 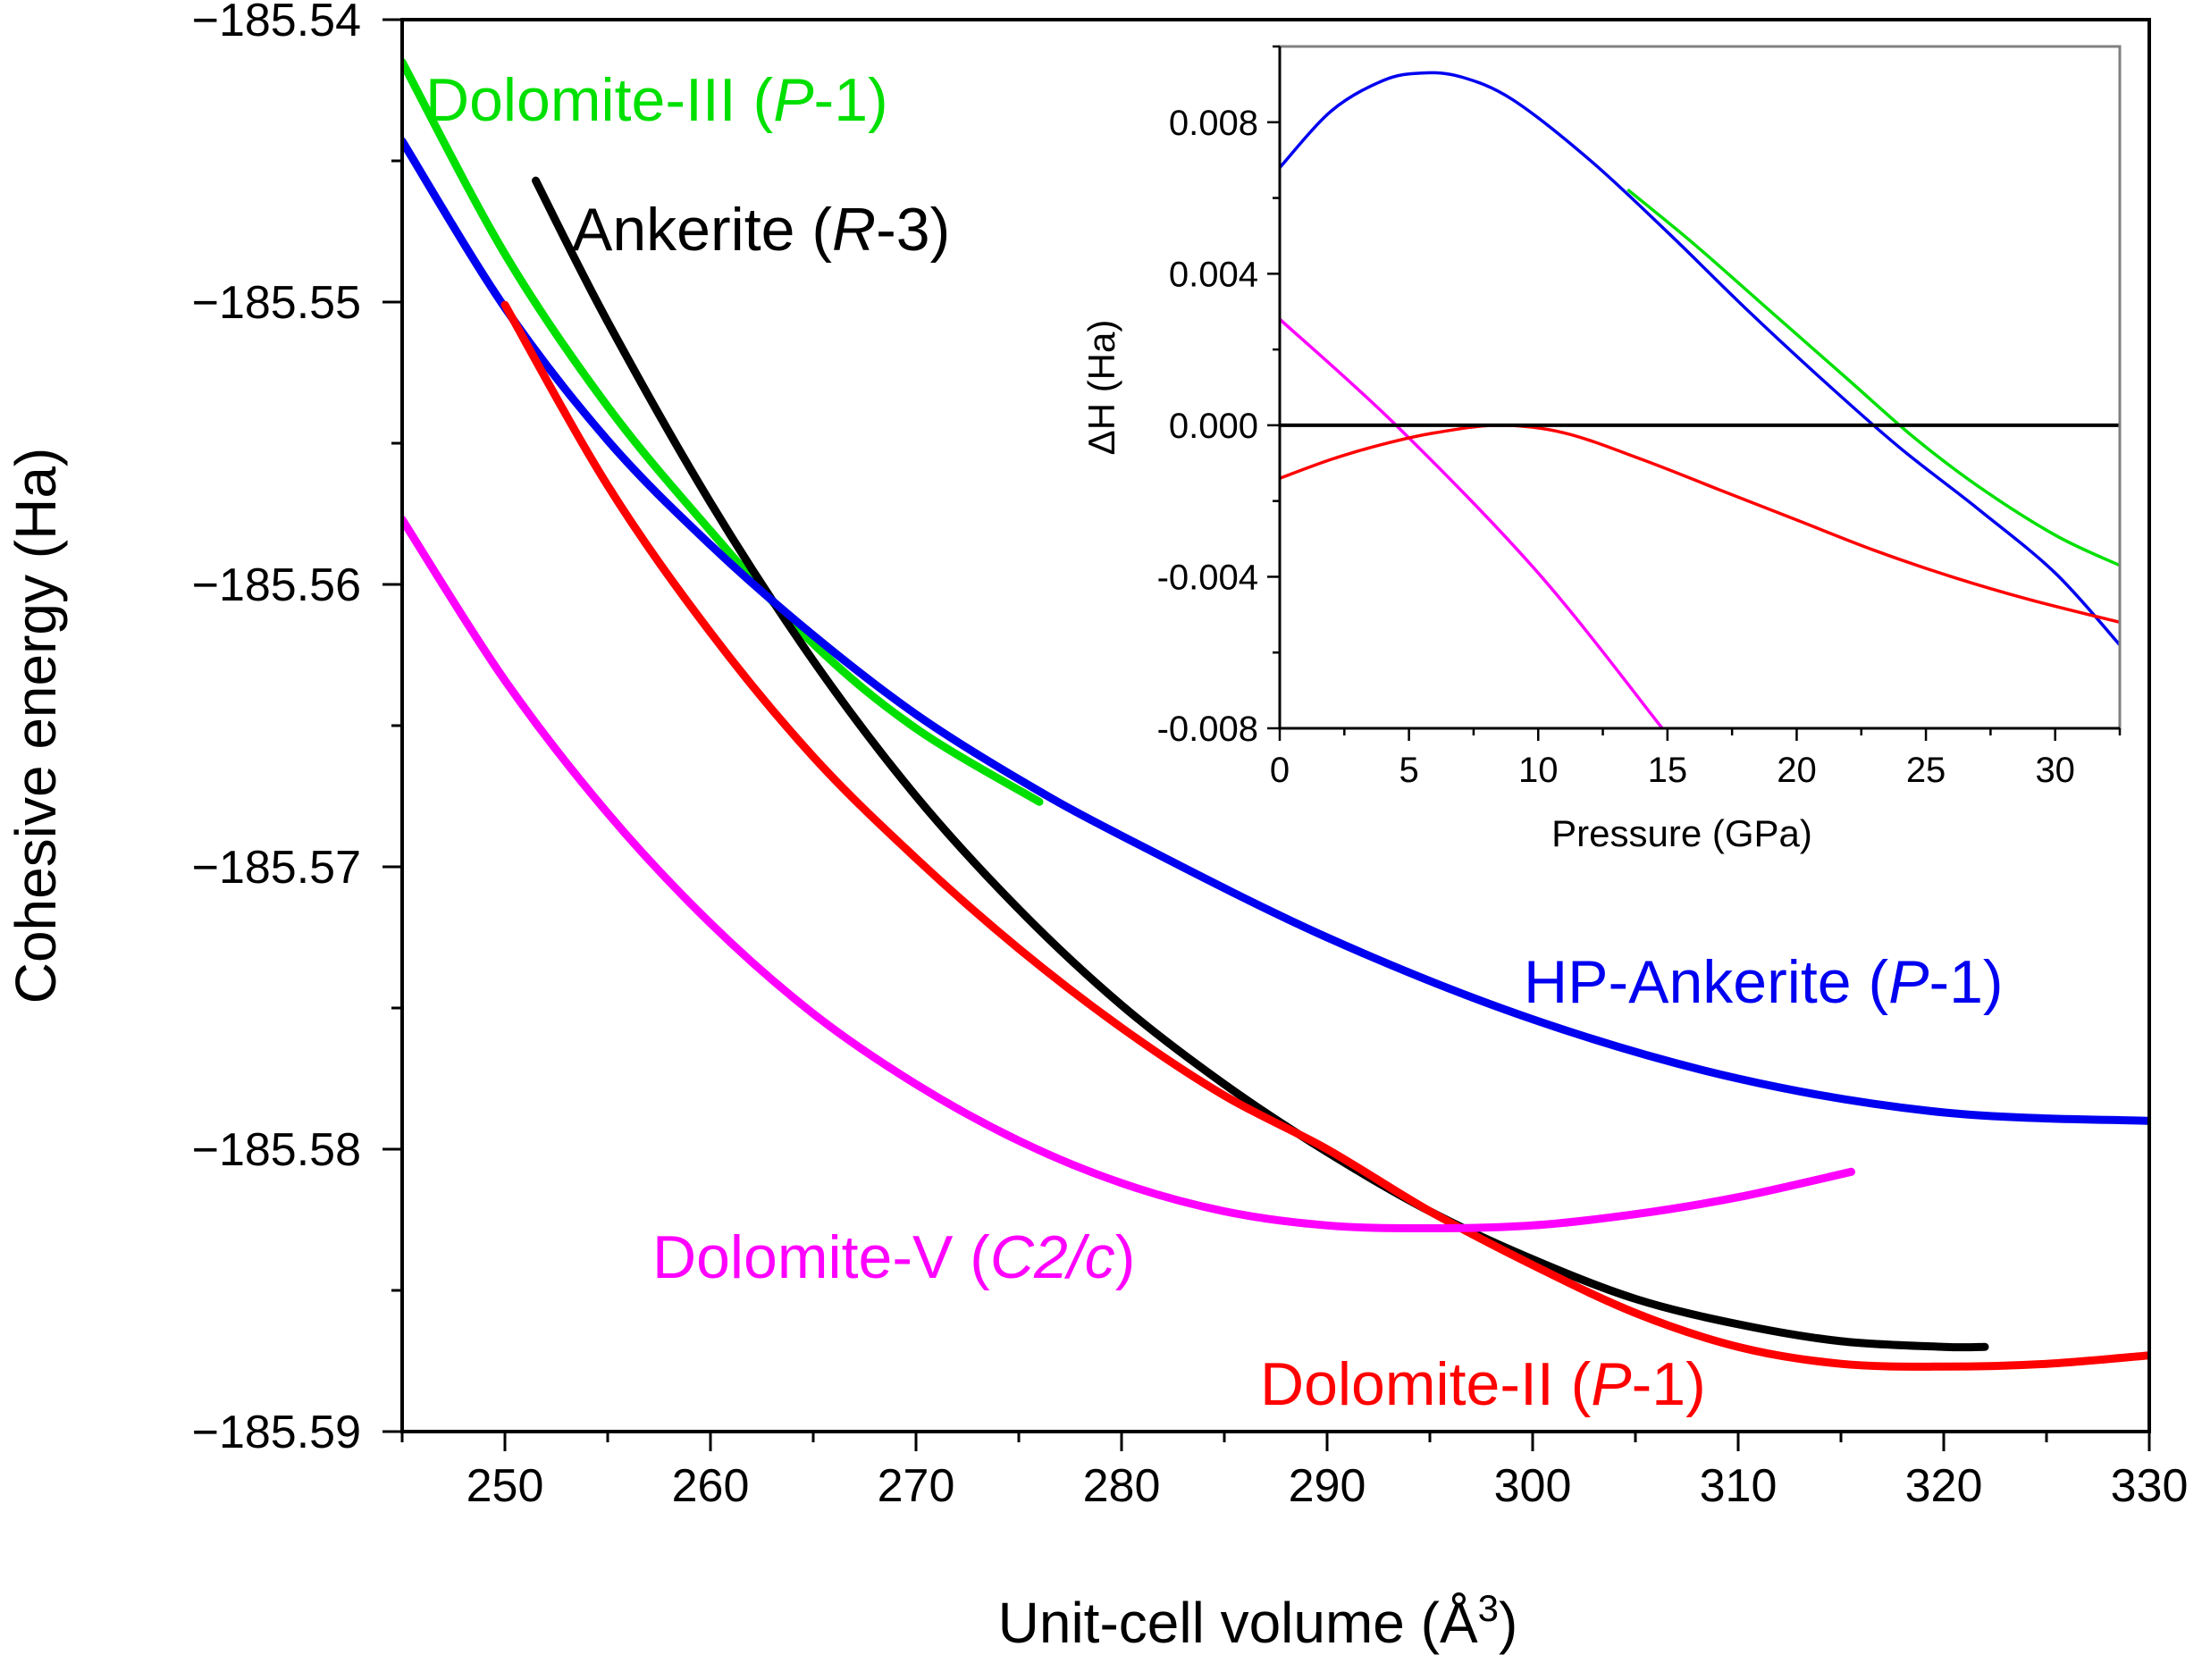 I want to click on inset-y-axis-title: ΔH (Ha), so click(x=1101, y=388).